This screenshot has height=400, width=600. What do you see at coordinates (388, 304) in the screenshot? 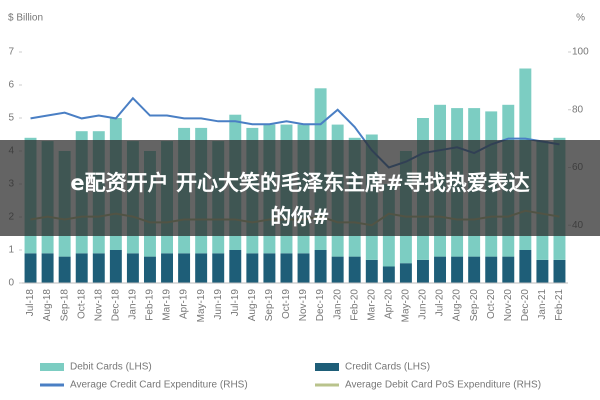
I see `x-tick-label: Apr-20` at bounding box center [388, 304].